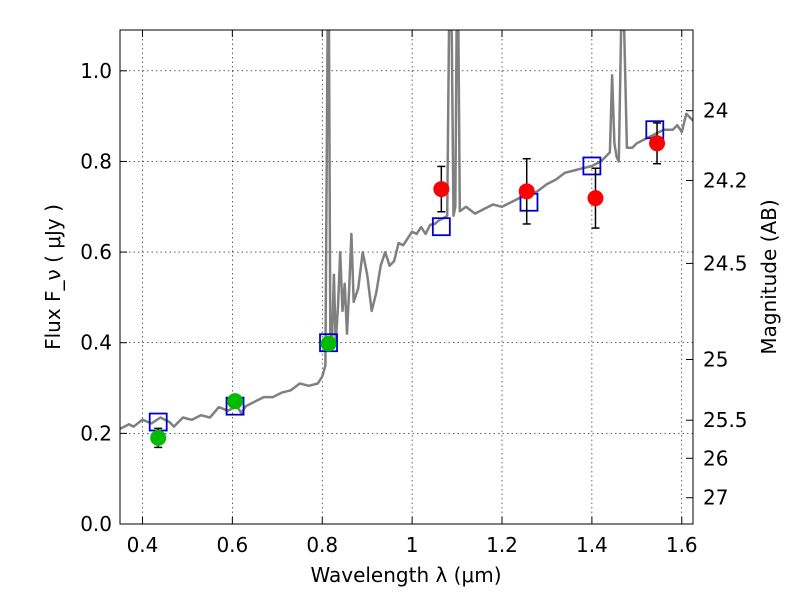 The image size is (800, 600). What do you see at coordinates (769, 276) in the screenshot?
I see `right-axis-title: Magnitude (AB)` at bounding box center [769, 276].